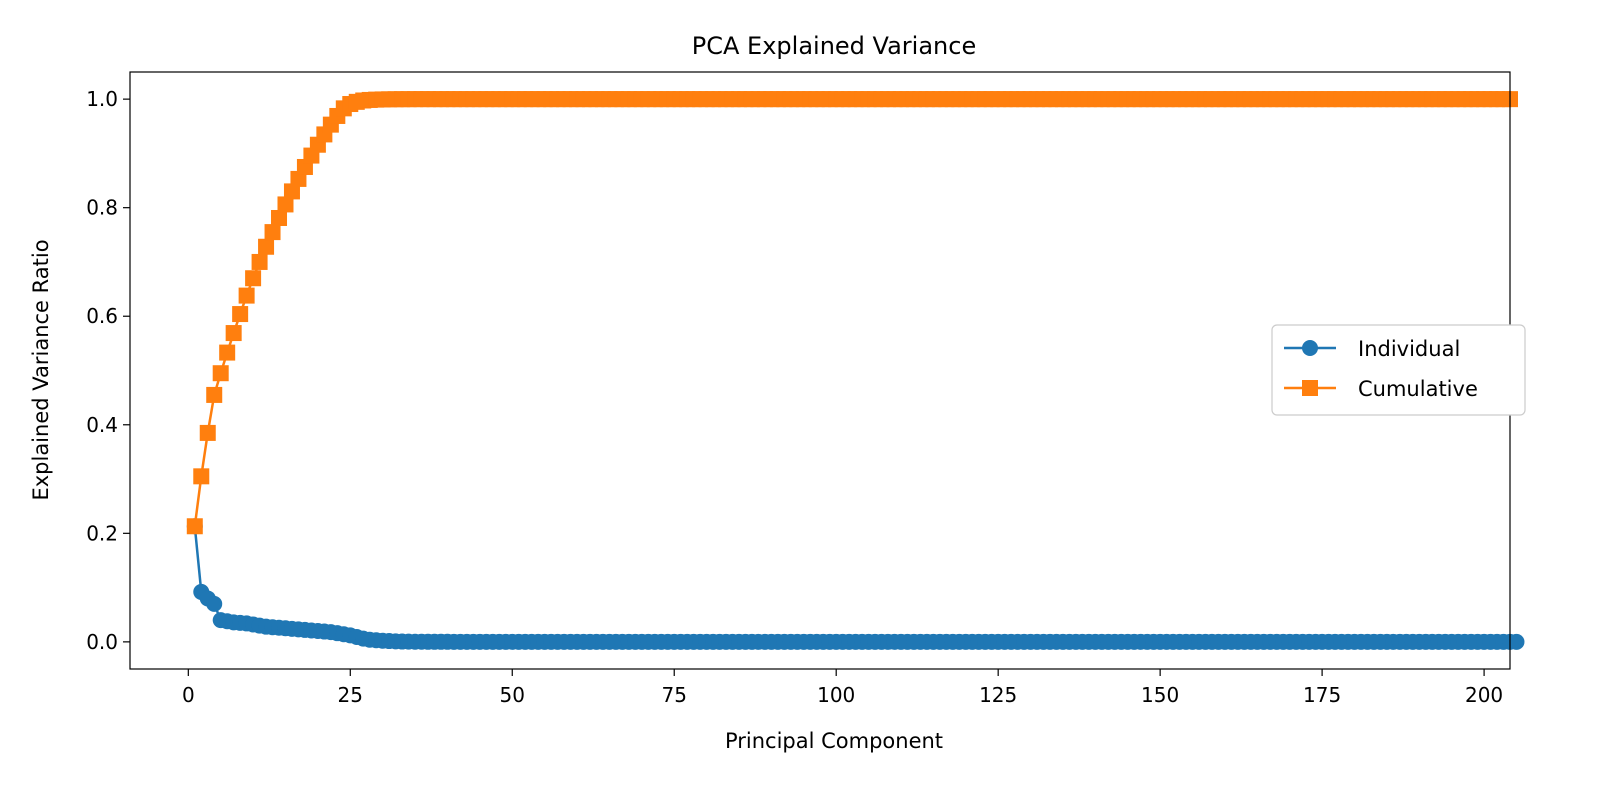  I want to click on x-tick-label: 50, so click(512, 695).